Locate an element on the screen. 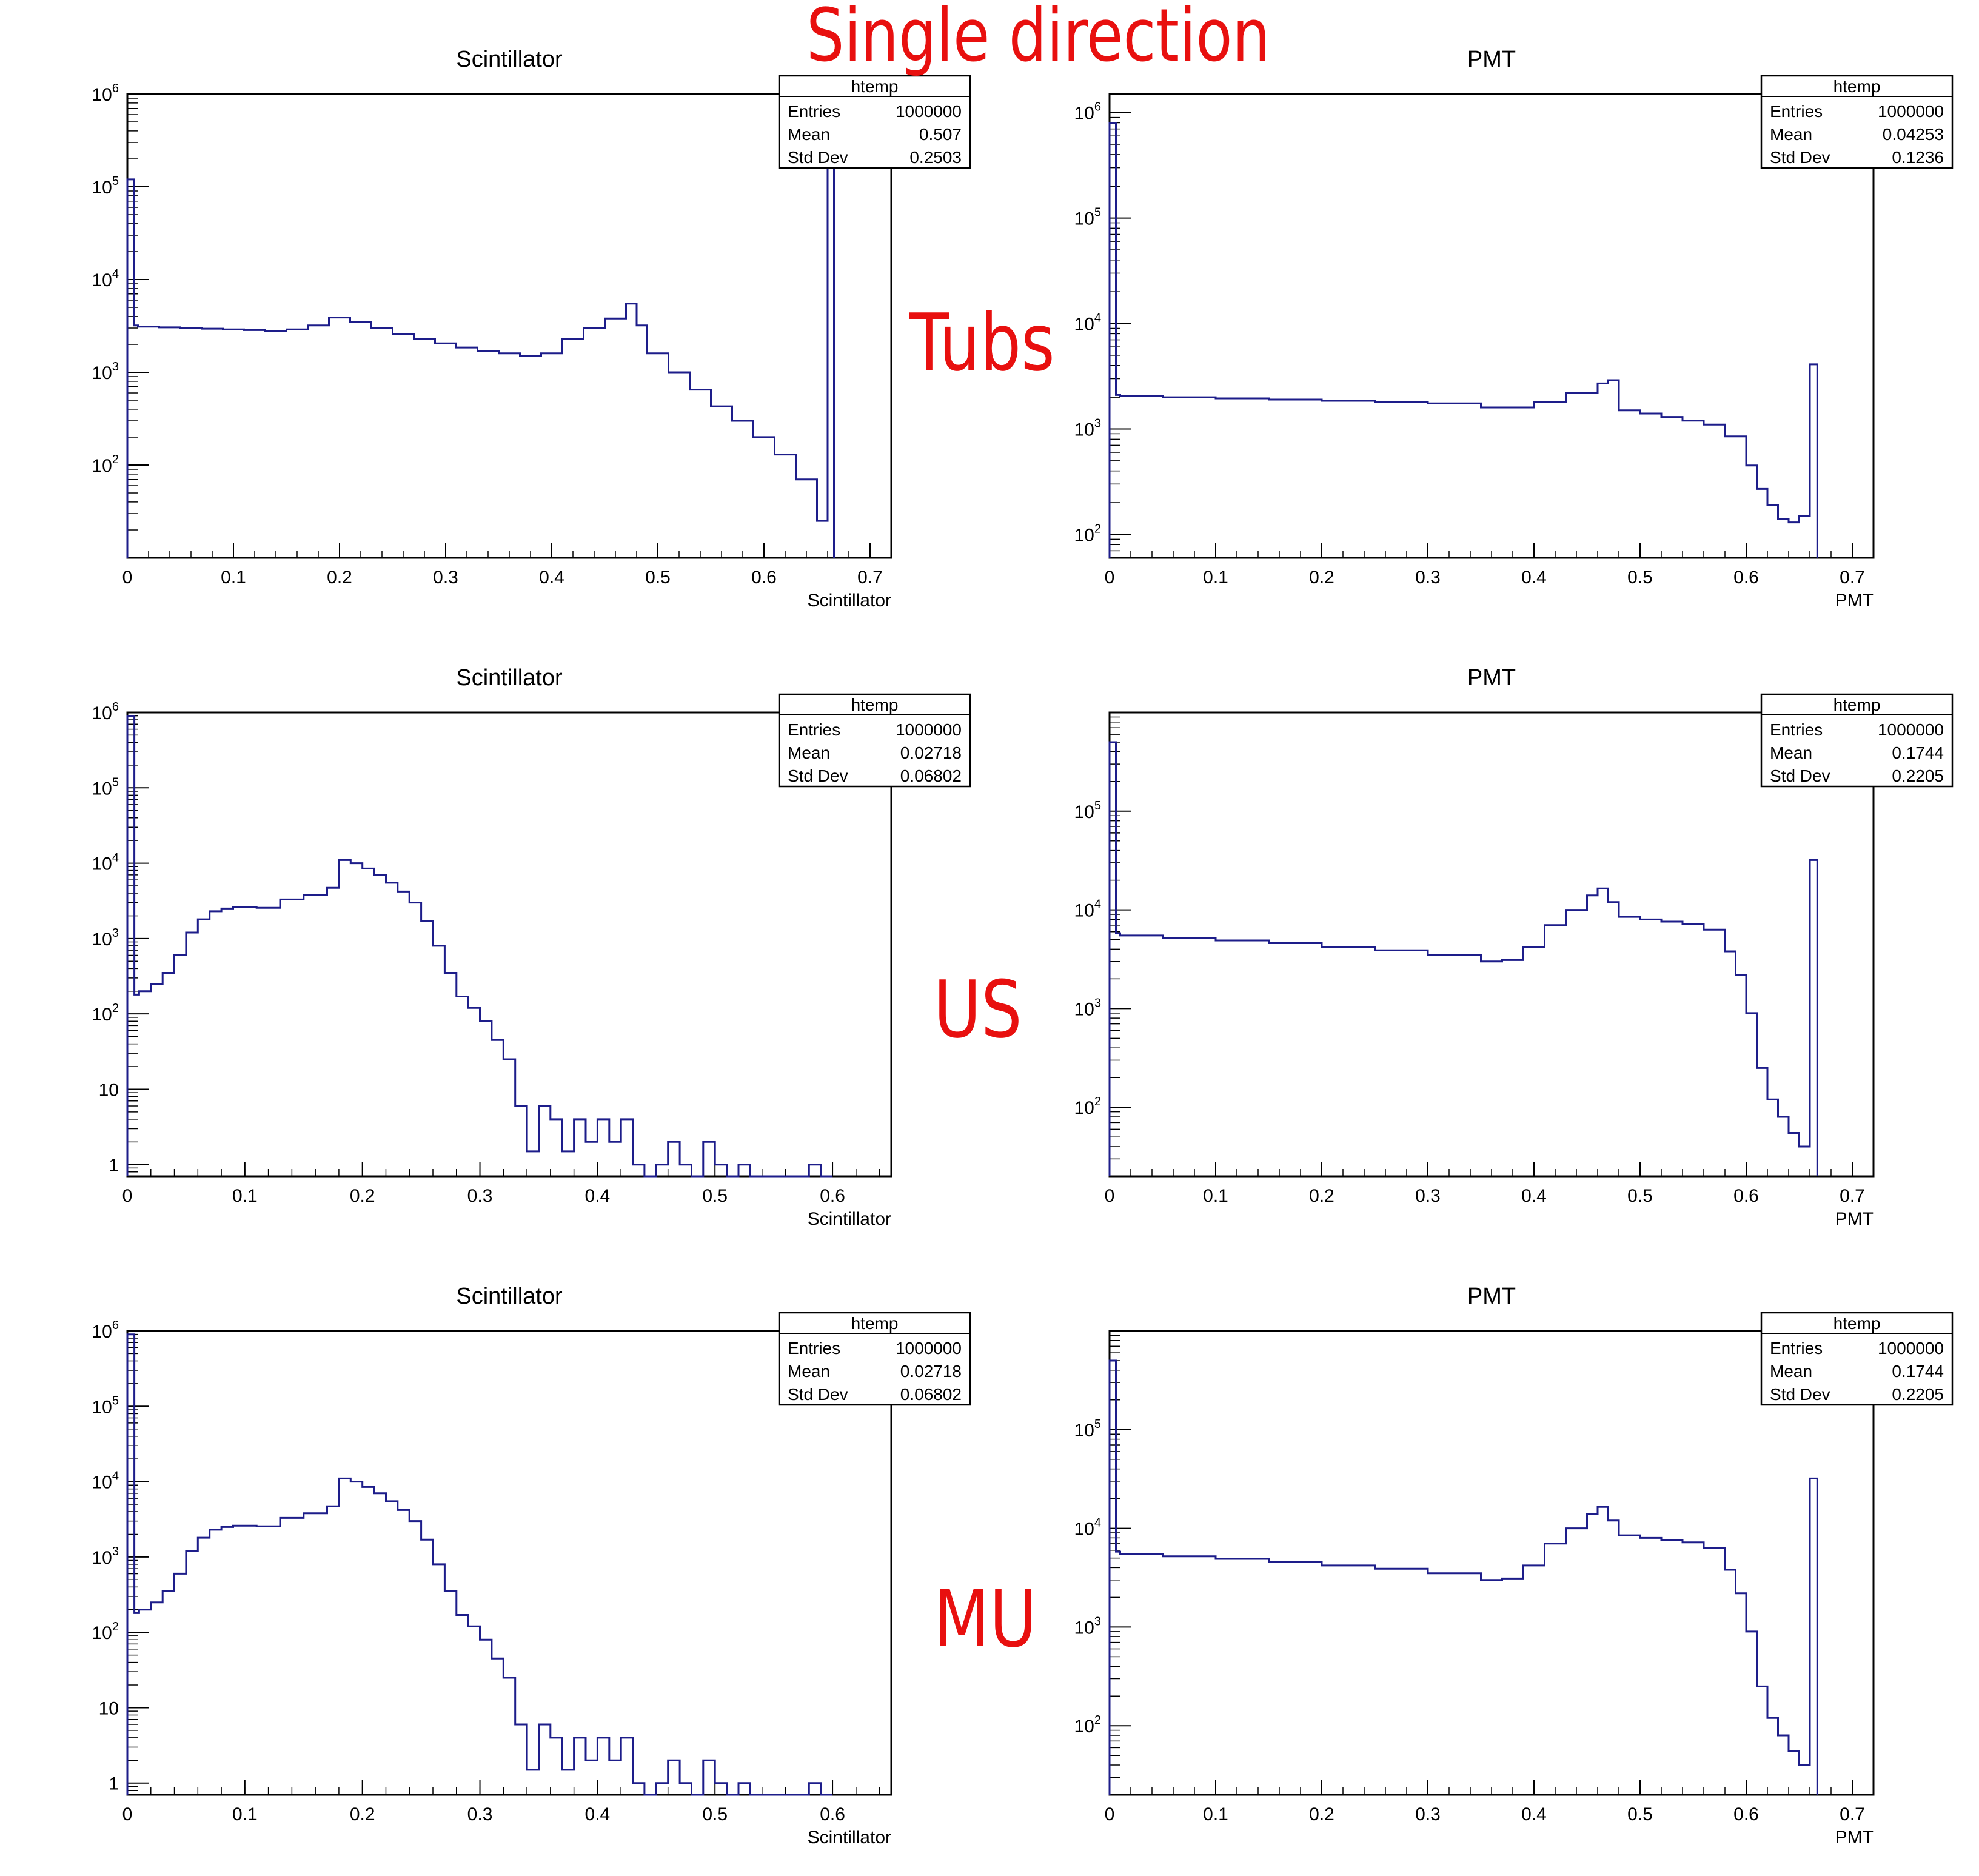 The width and height of the screenshot is (1979, 1876). stats-value: 0.04253 is located at coordinates (1913, 134).